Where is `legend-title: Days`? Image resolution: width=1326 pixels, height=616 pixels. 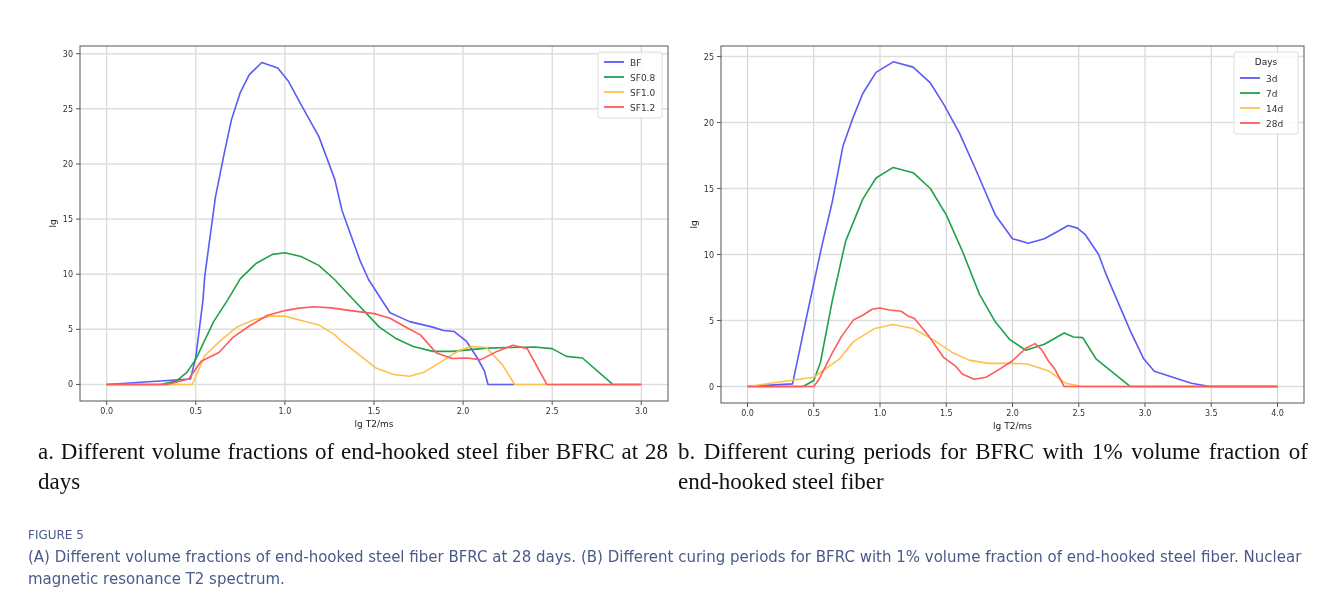 legend-title: Days is located at coordinates (1266, 62).